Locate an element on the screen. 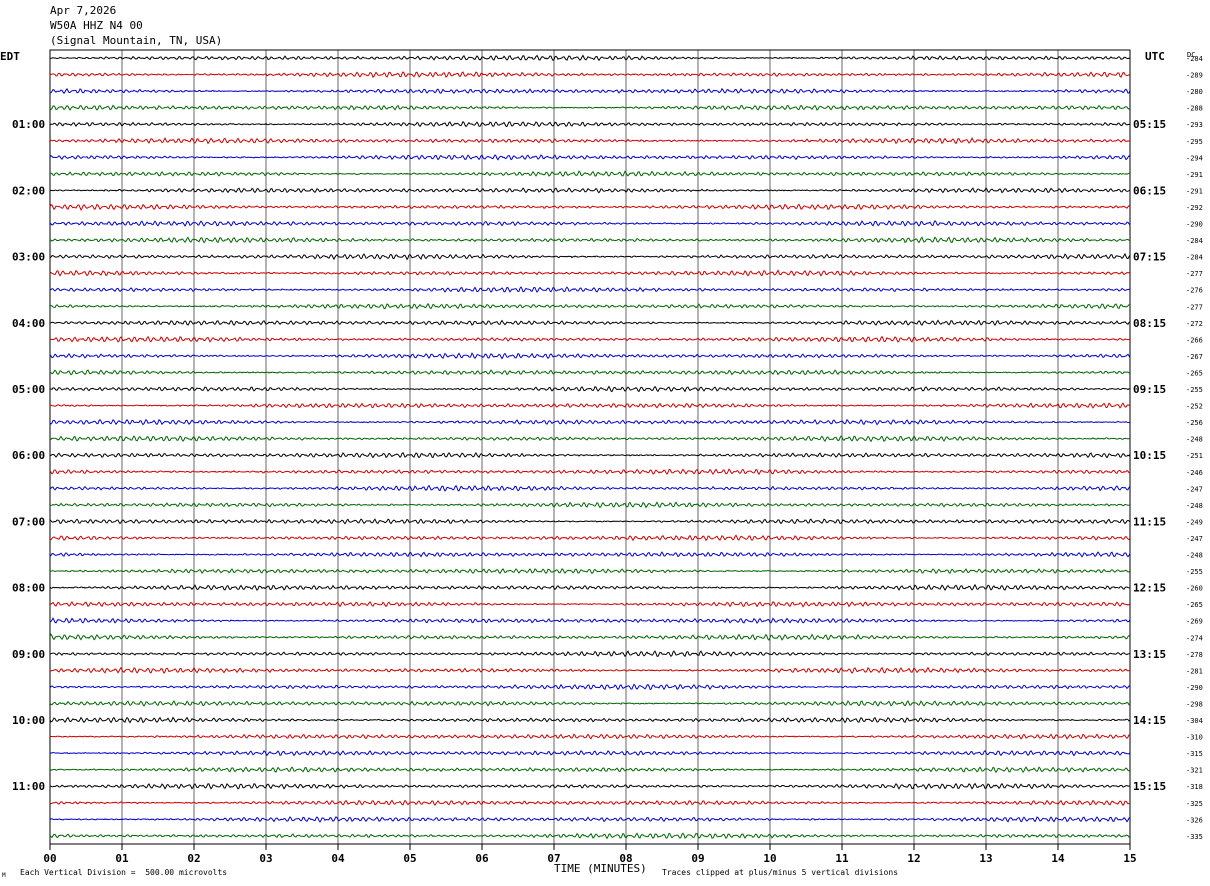 This screenshot has height=886, width=1210. x-tick-label: 01 is located at coordinates (122, 858).